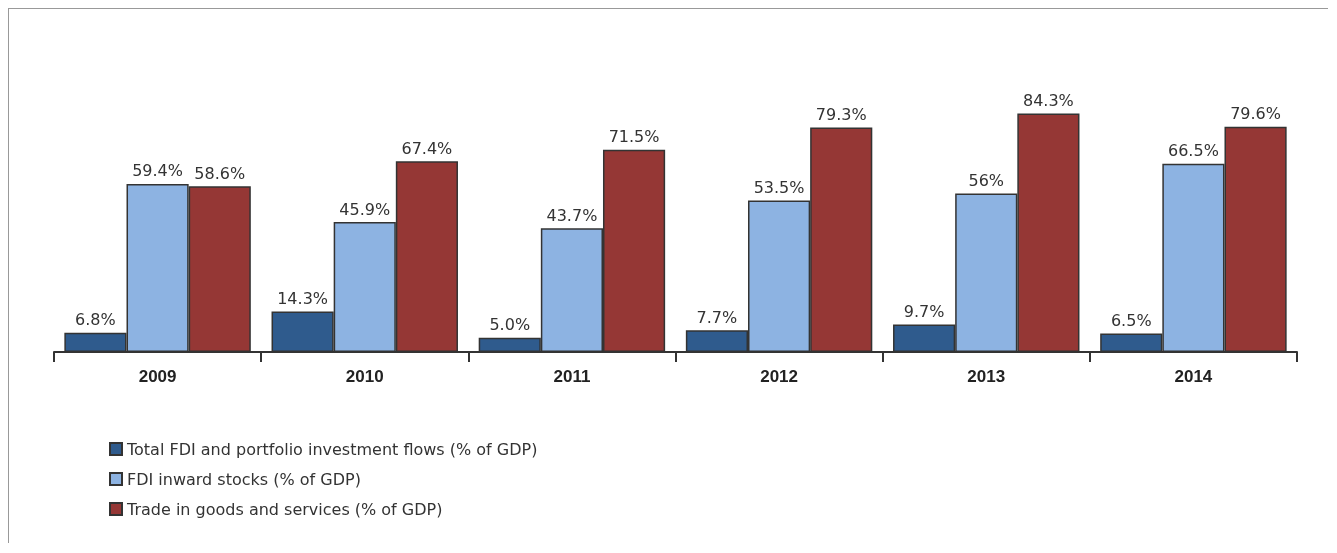 The height and width of the screenshot is (553, 1337). Describe the element at coordinates (841, 115) in the screenshot. I see `data-label: 79.3%` at that location.